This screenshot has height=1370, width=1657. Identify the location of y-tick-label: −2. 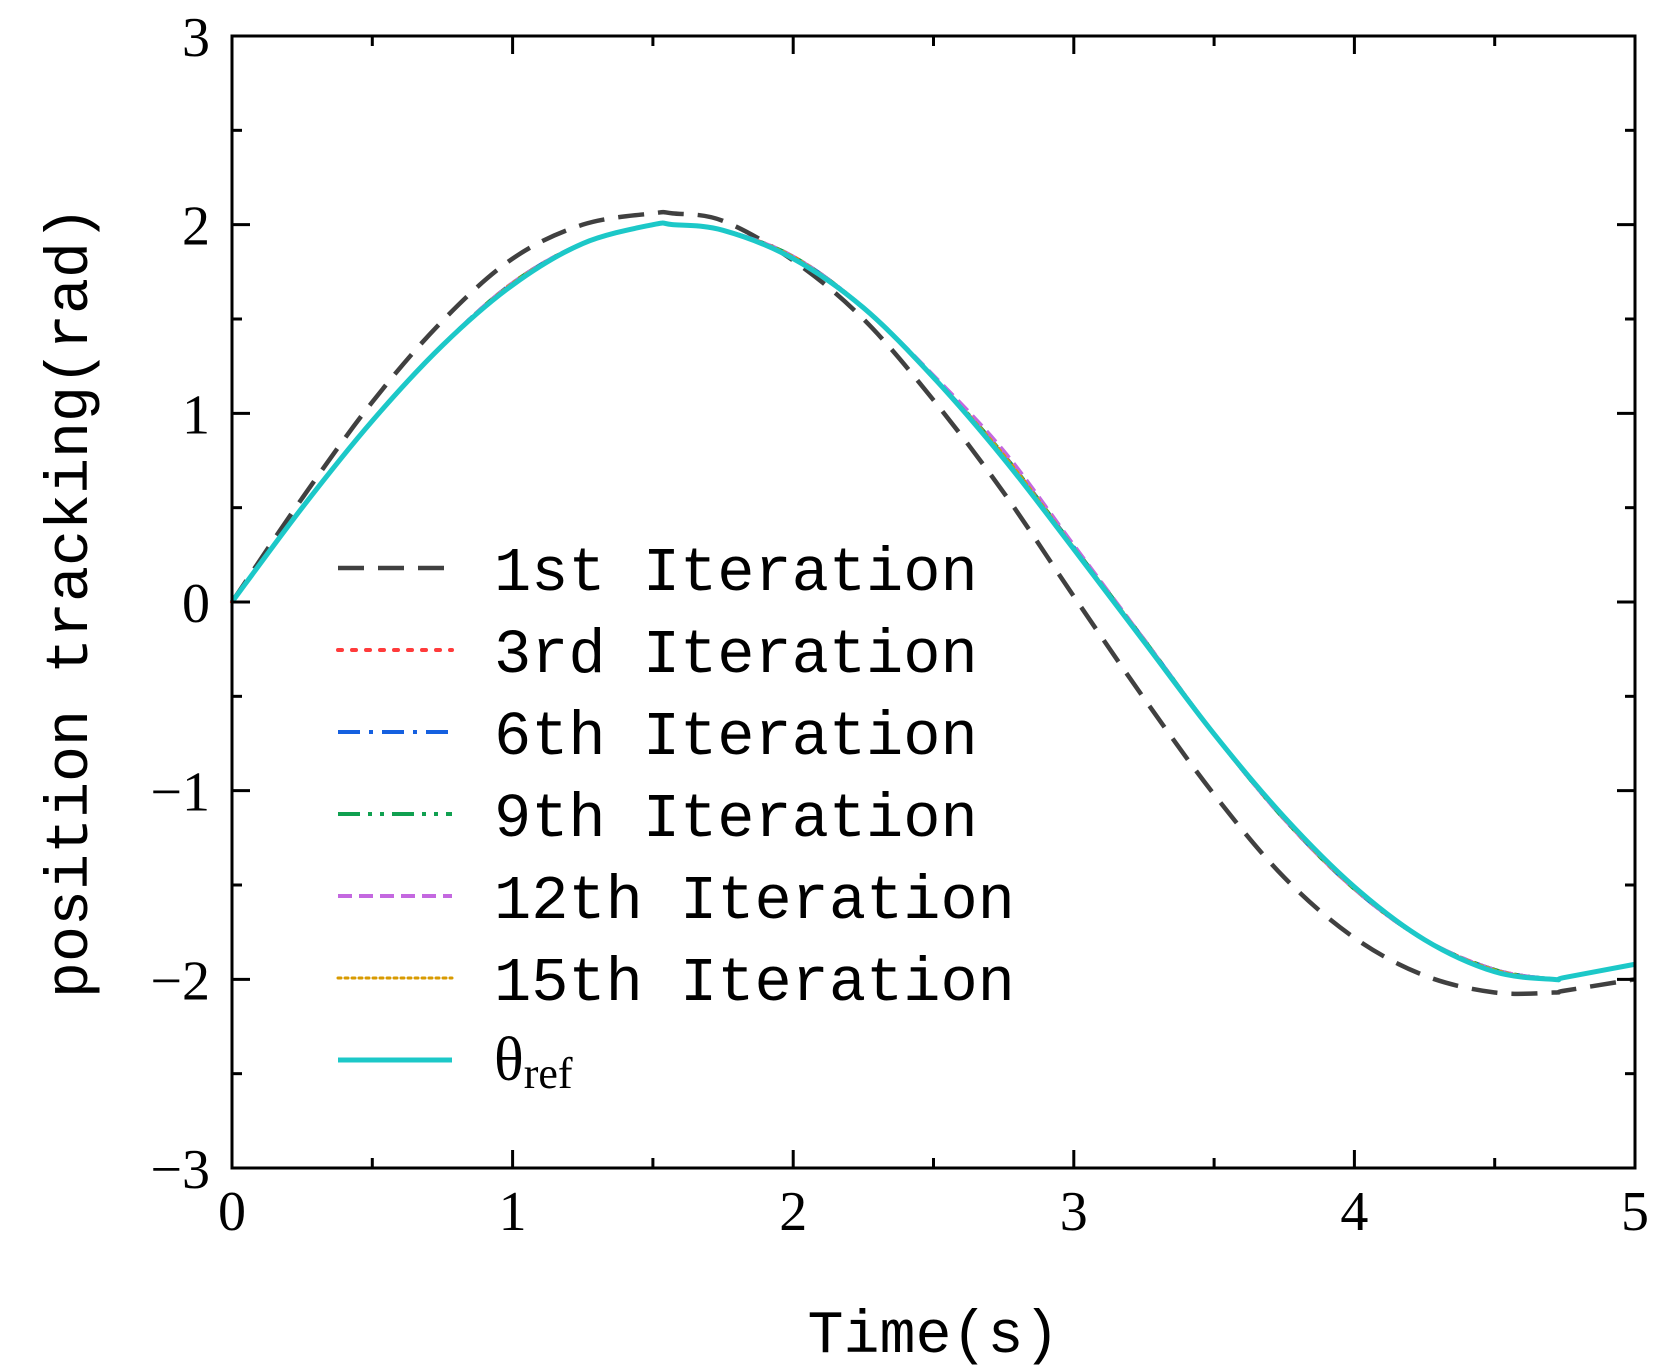
(180, 981).